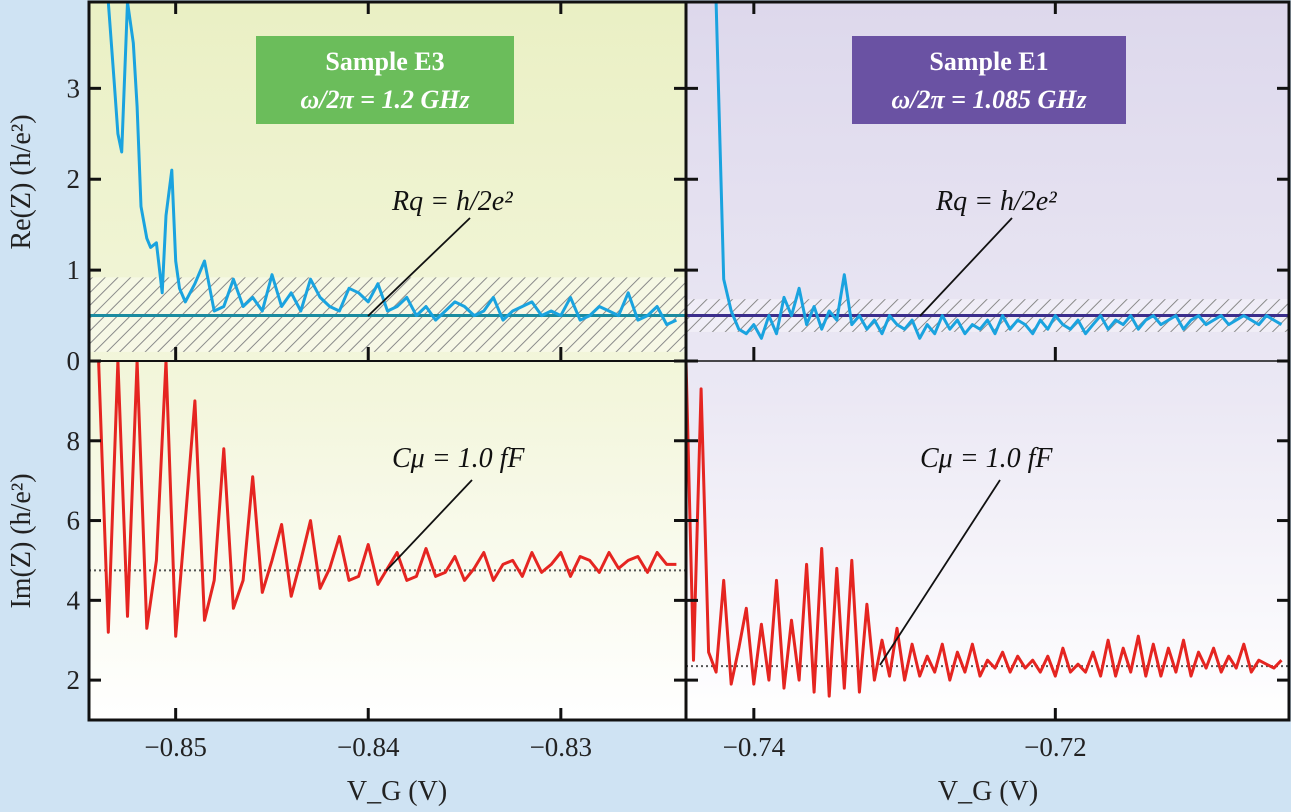 This screenshot has width=1291, height=812. What do you see at coordinates (74, 441) in the screenshot?
I see `y-tick-label: 8` at bounding box center [74, 441].